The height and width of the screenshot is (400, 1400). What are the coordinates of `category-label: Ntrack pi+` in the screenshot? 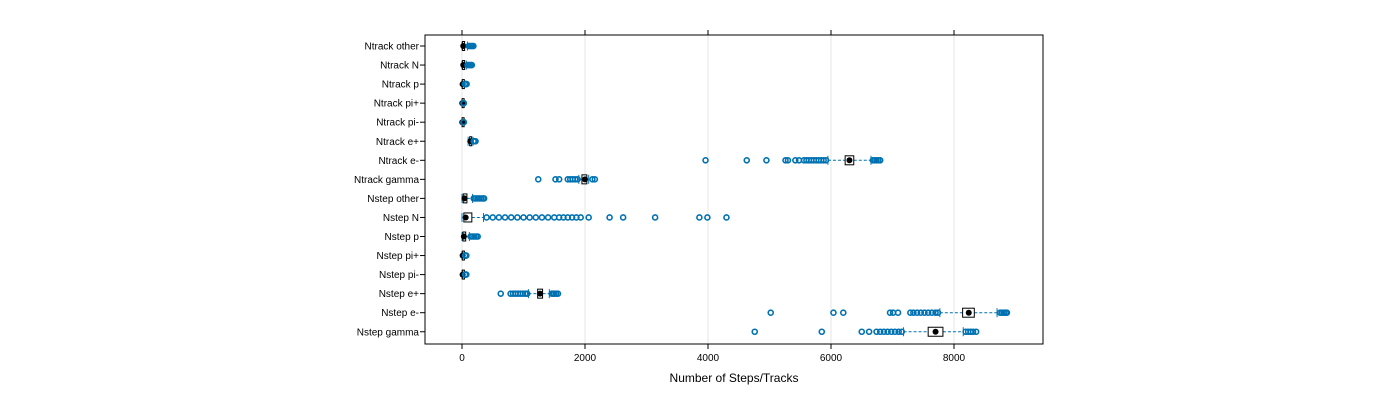 It's located at (396, 104).